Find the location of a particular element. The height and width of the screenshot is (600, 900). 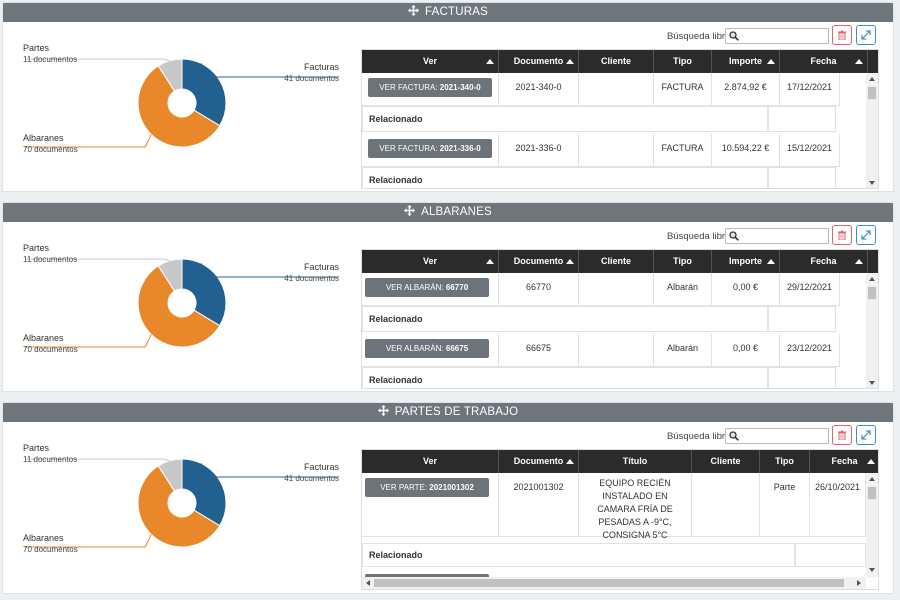

trash-icon is located at coordinates (842, 435).